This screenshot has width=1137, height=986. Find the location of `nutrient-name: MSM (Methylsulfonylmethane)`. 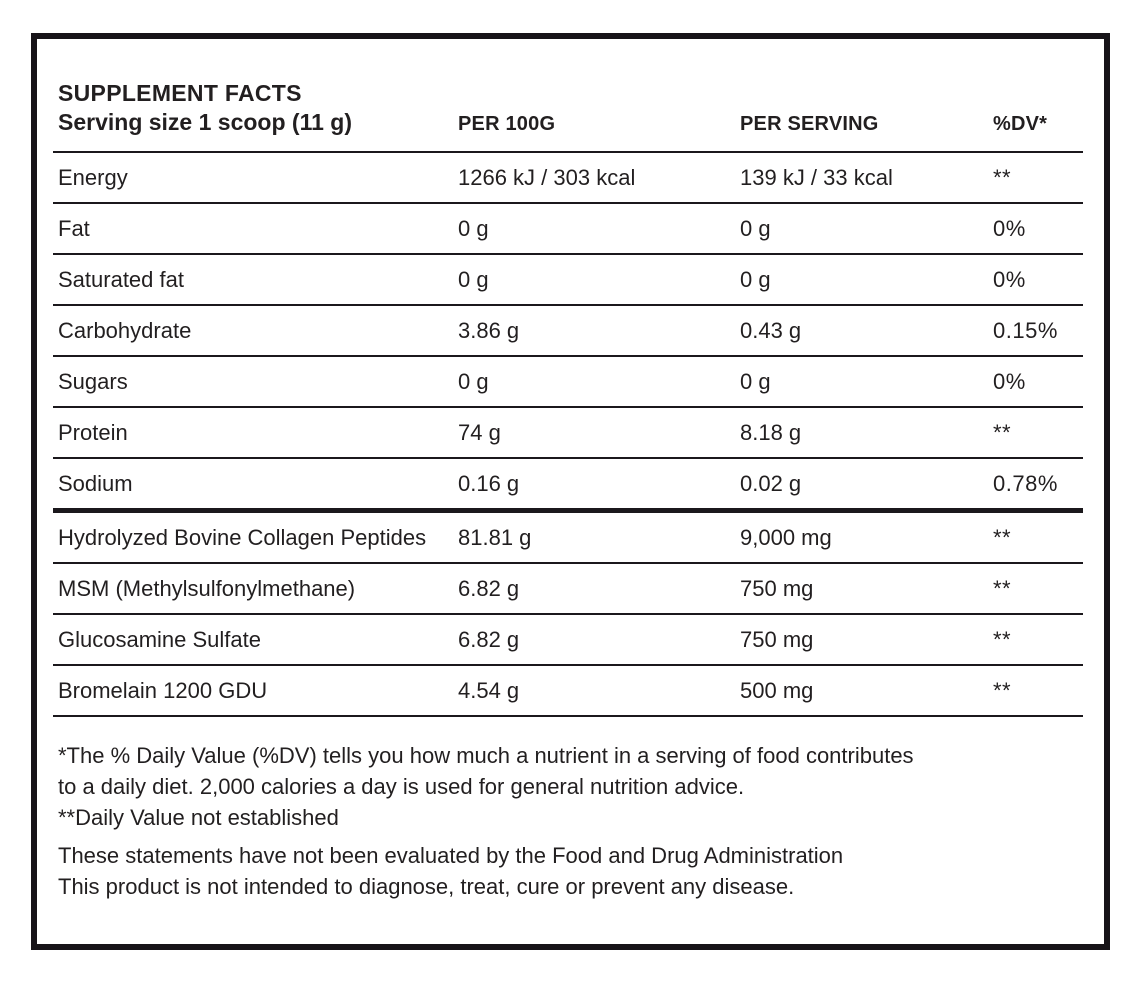

nutrient-name: MSM (Methylsulfonylmethane) is located at coordinates (207, 588).